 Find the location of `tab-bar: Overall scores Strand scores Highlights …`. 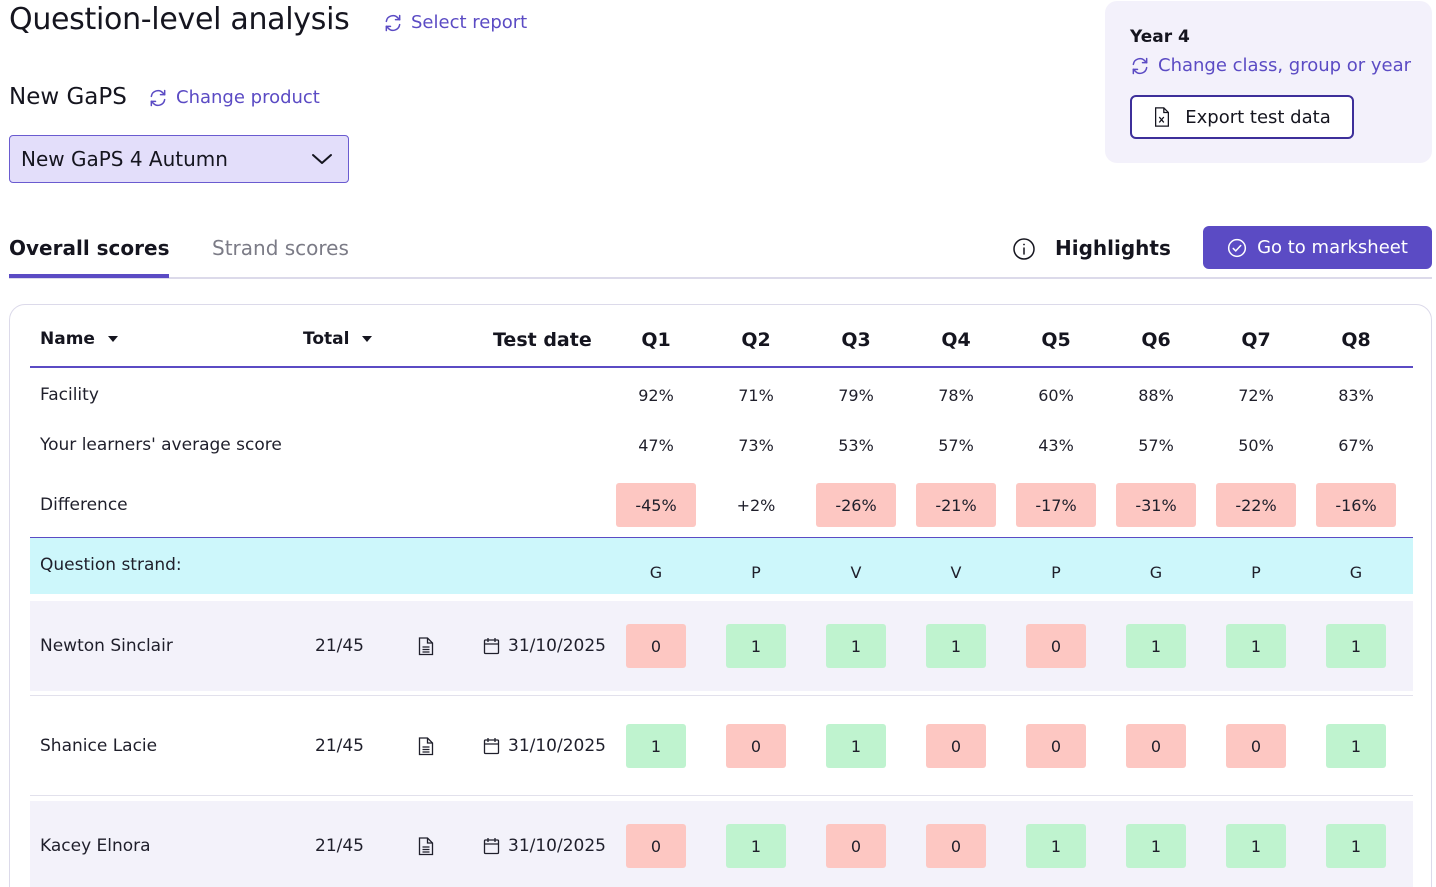

tab-bar: Overall scores Strand scores Highlights … is located at coordinates (720, 252).